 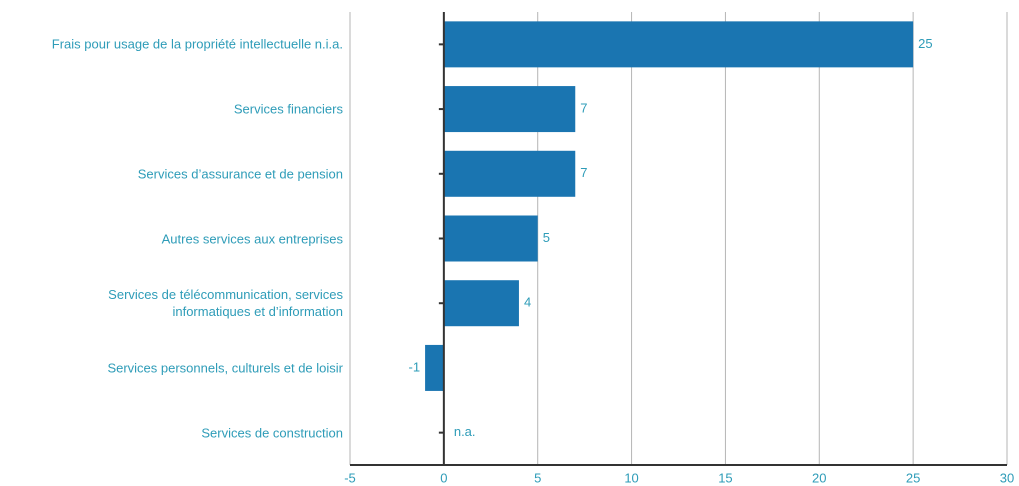 I want to click on x-tick-label: -5, so click(x=350, y=477).